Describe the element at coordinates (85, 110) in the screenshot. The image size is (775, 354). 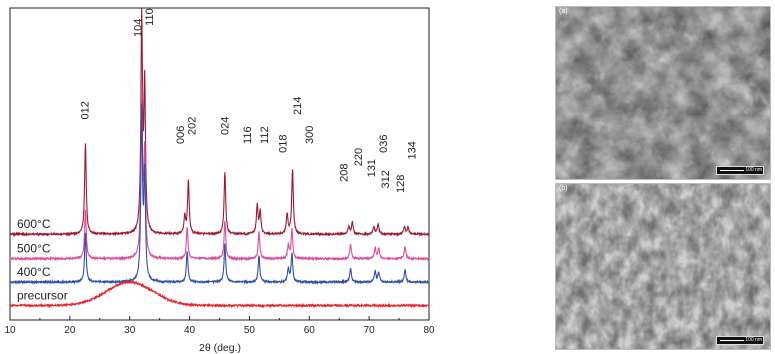
I see `peak-label: 012` at that location.